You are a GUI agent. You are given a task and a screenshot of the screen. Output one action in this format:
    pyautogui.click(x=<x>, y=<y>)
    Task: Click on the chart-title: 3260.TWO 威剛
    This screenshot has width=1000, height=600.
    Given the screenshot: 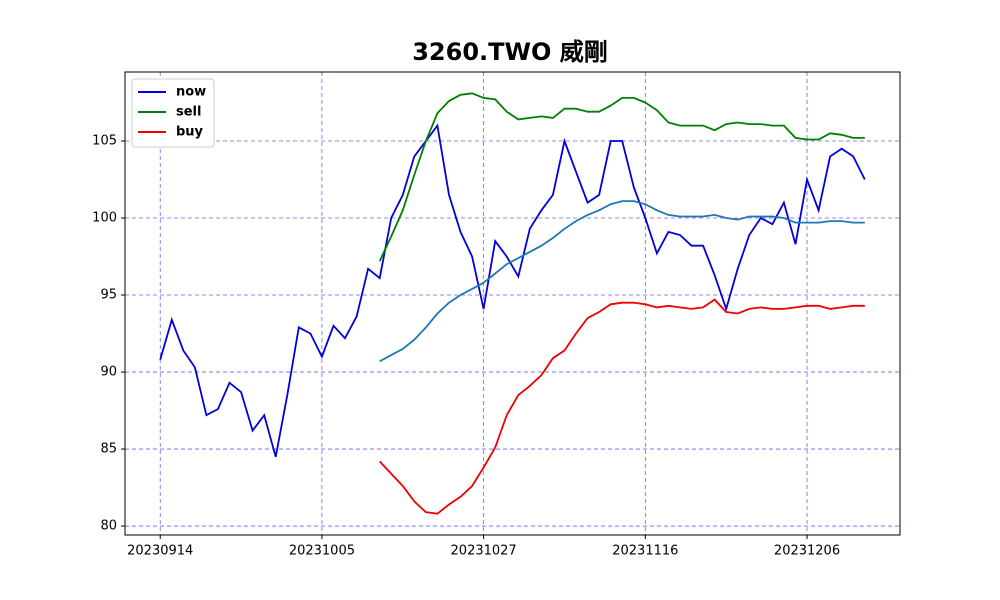 What is the action you would take?
    pyautogui.click(x=510, y=52)
    